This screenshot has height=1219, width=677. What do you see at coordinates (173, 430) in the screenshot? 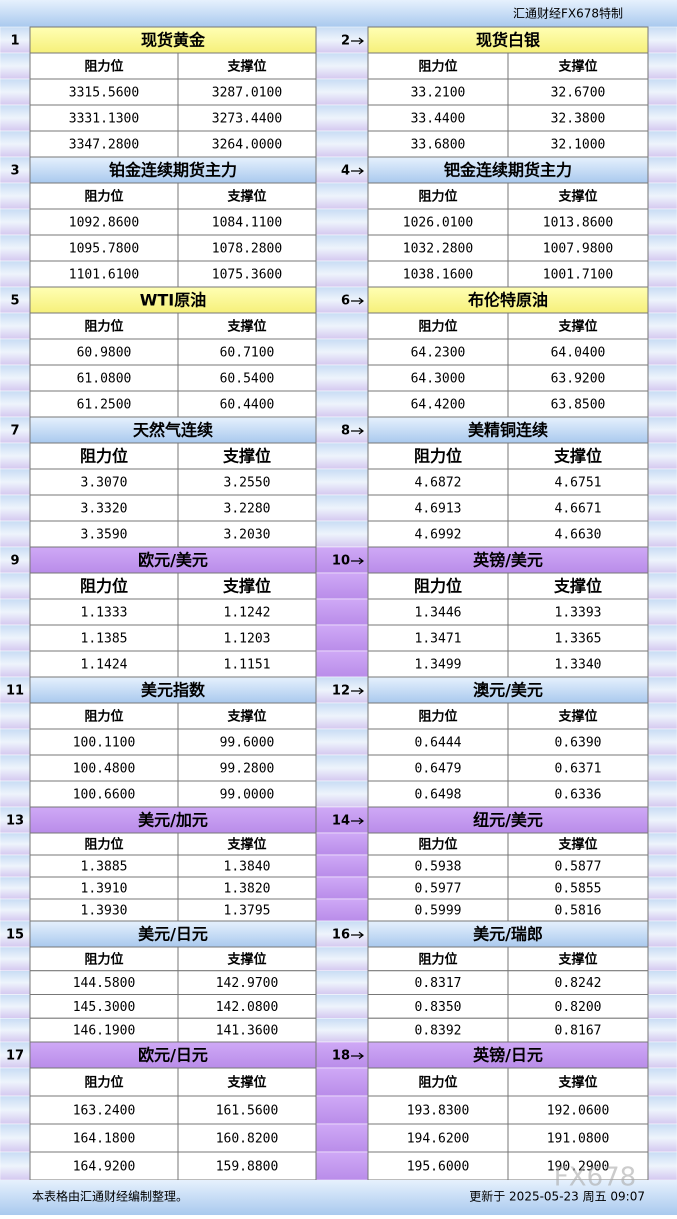
I see `panel-title: 天然气连续` at bounding box center [173, 430].